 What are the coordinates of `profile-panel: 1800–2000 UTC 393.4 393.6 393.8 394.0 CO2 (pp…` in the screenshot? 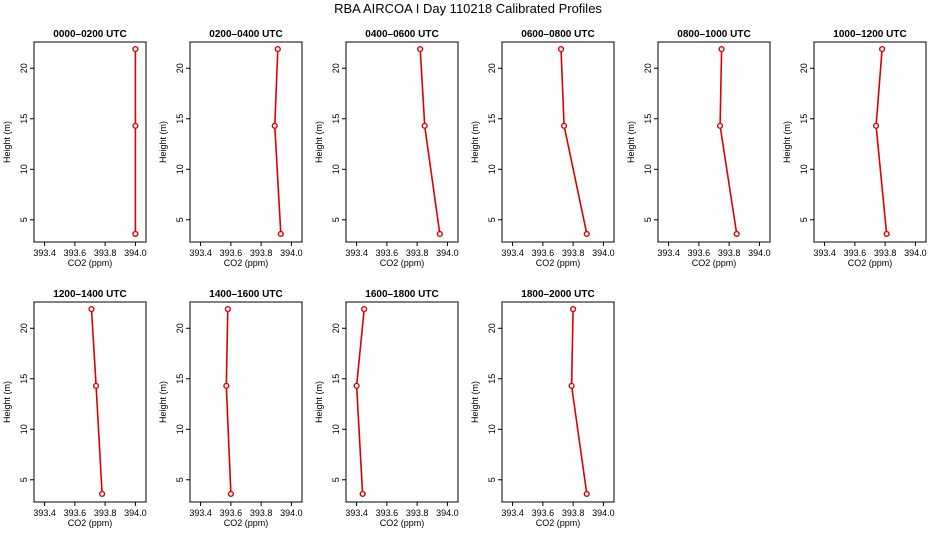 It's located at (542, 408).